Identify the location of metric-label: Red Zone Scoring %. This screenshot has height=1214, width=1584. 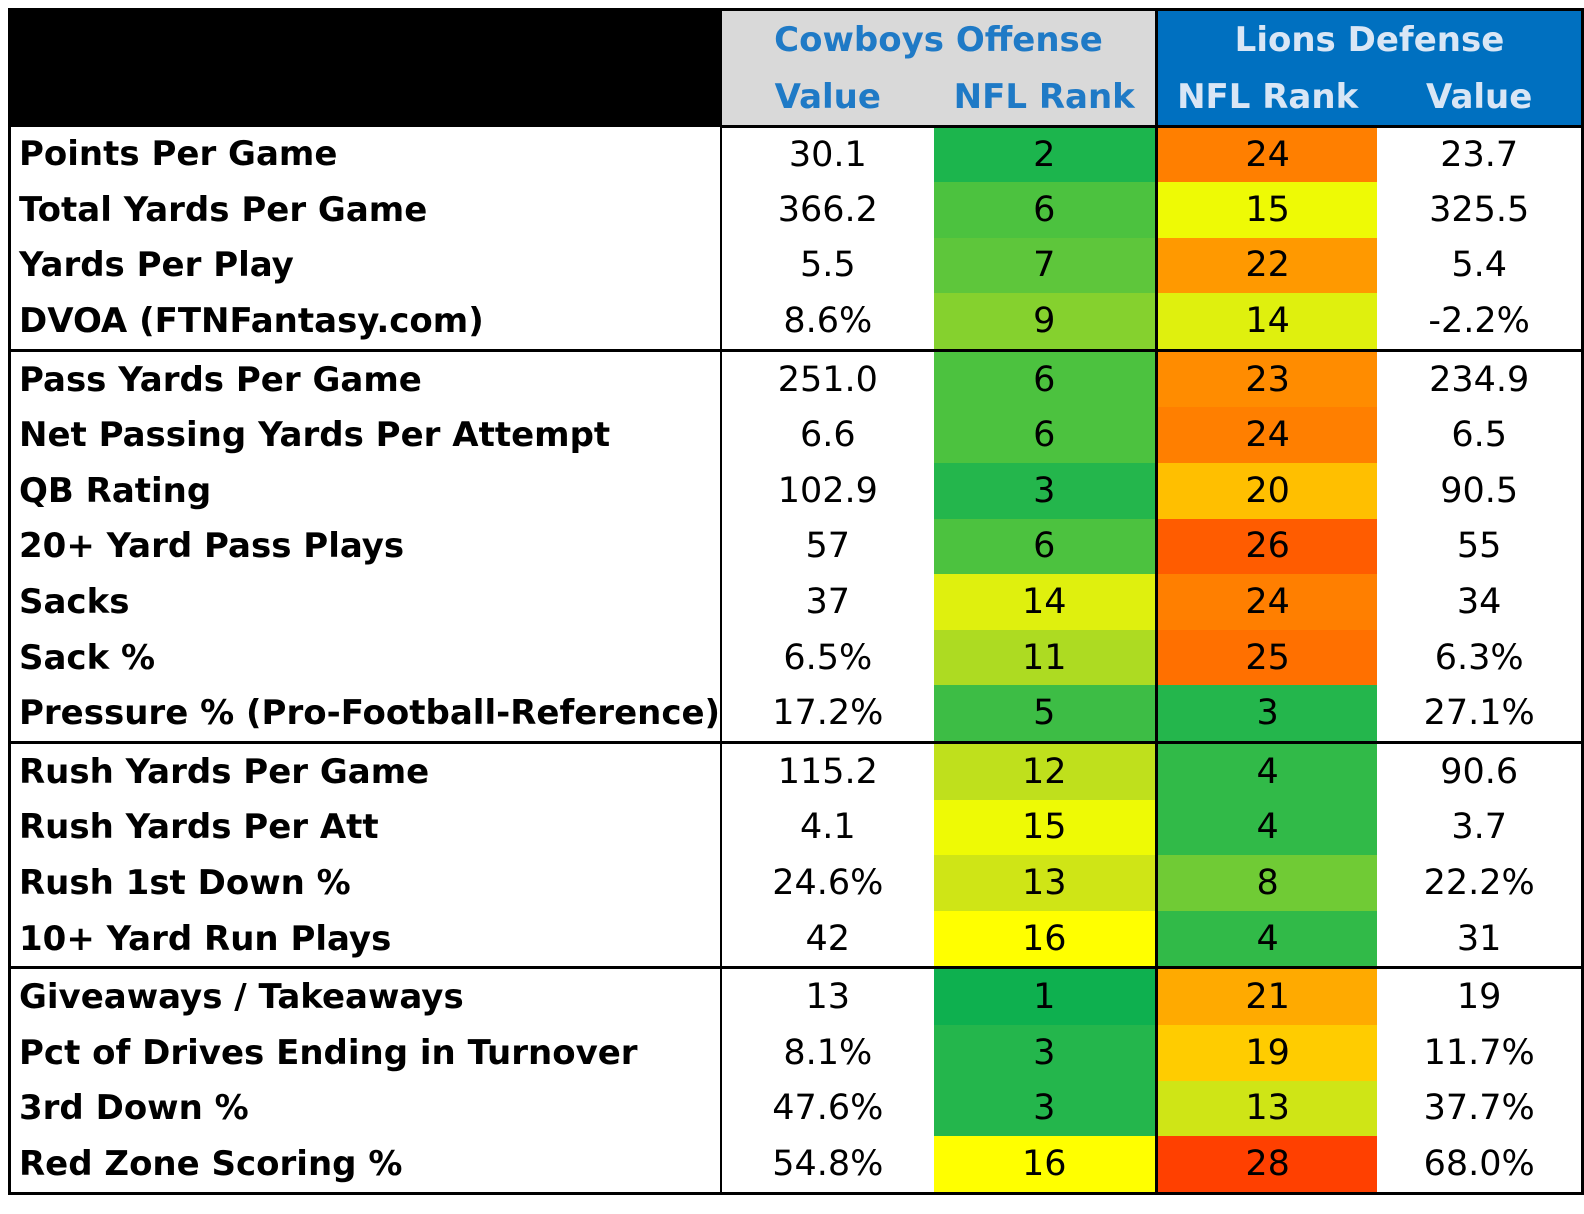
(366, 1165).